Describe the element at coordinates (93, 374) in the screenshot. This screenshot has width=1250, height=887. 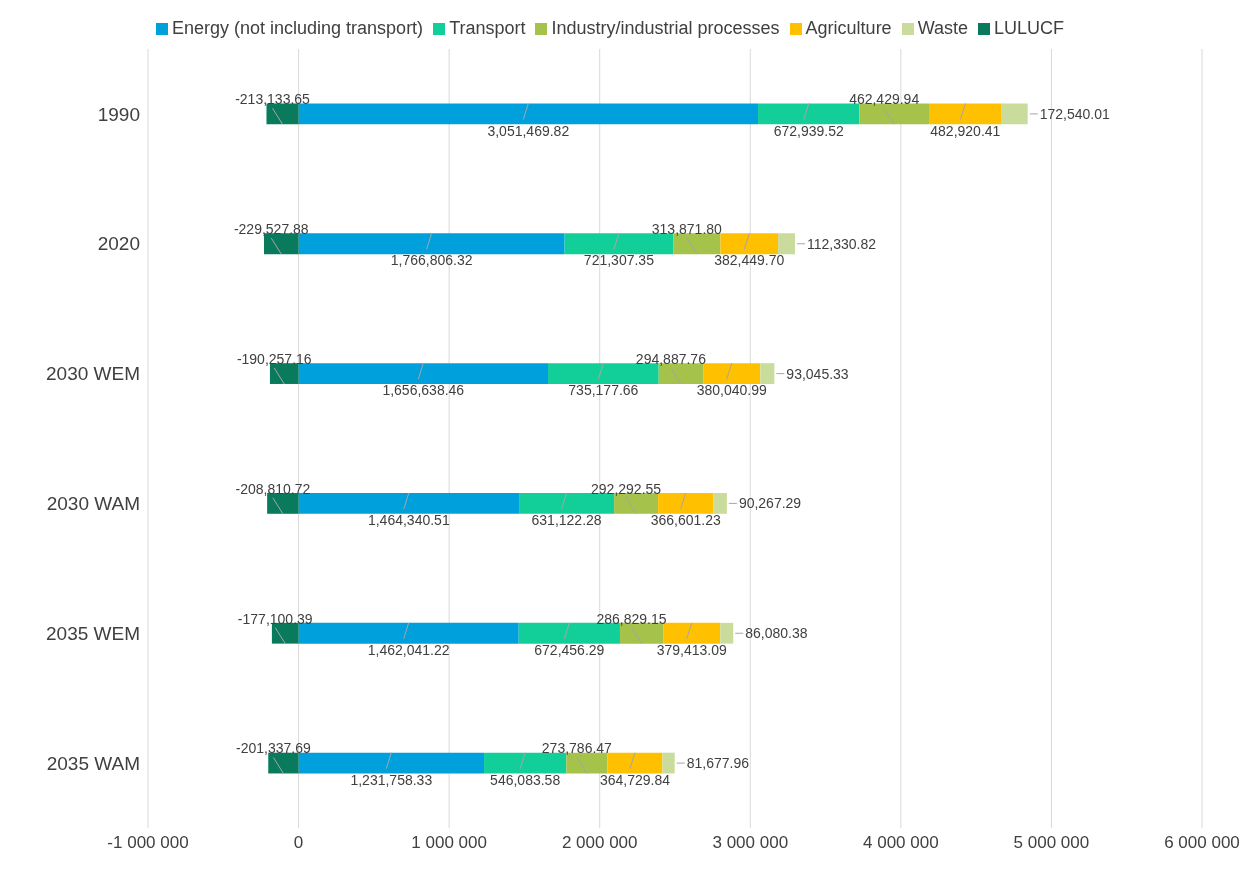
I see `y-tick-label: 2030 WEM` at that location.